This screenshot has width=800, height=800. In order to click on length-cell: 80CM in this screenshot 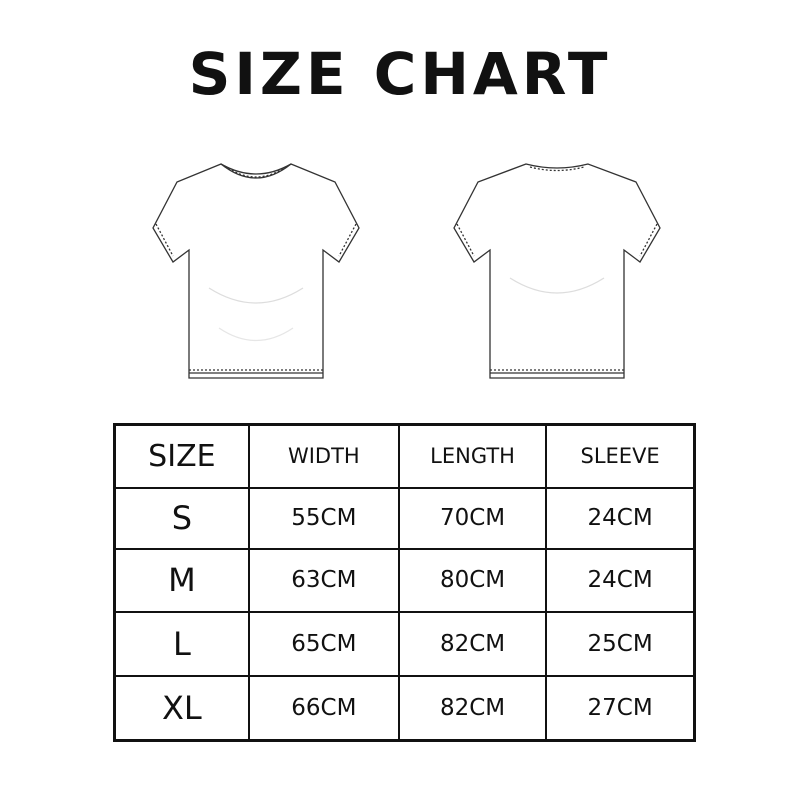, I will do `click(472, 580)`.